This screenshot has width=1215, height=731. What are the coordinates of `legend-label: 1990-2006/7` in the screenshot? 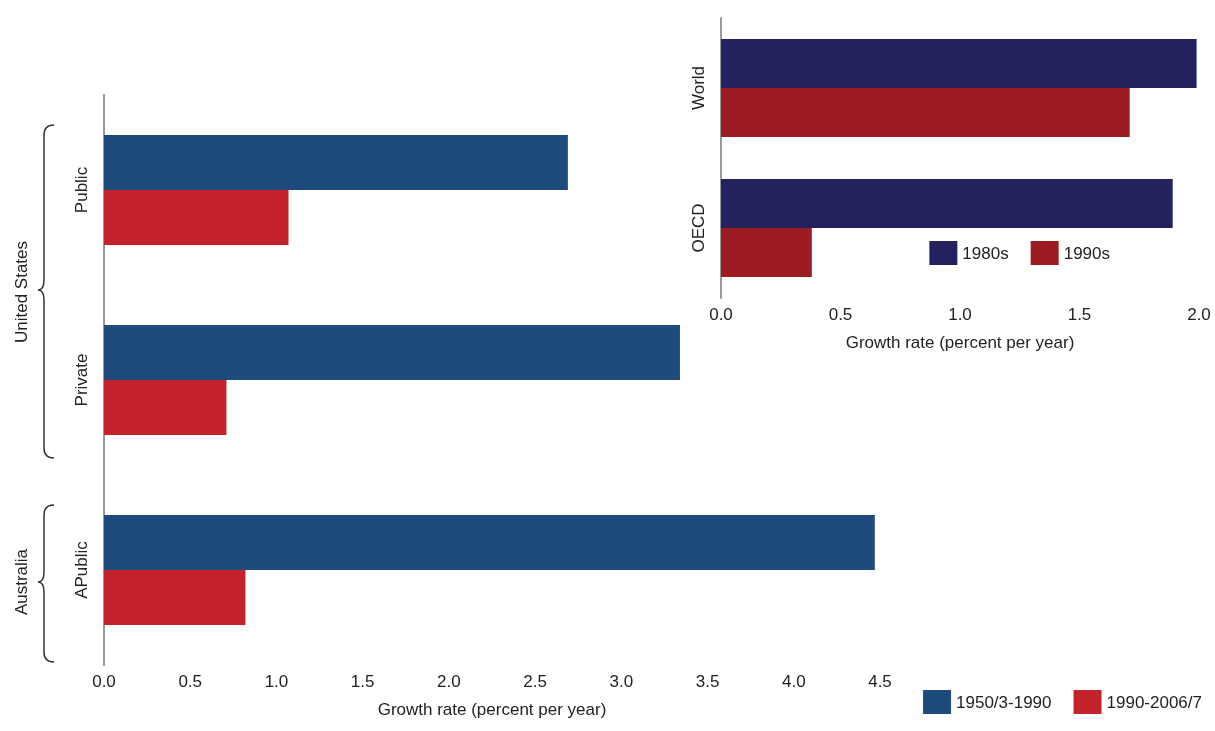 It's located at (1154, 702).